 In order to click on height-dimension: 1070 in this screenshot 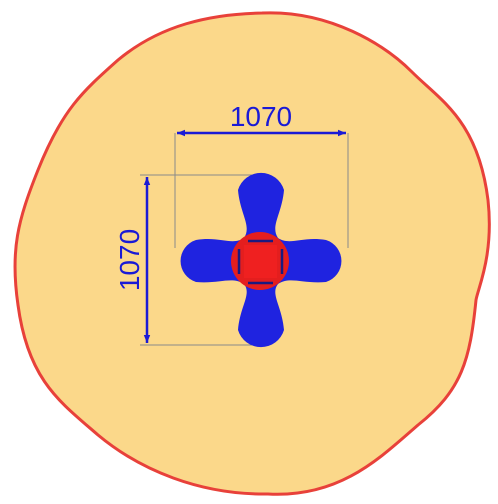, I will do `click(132, 260)`.